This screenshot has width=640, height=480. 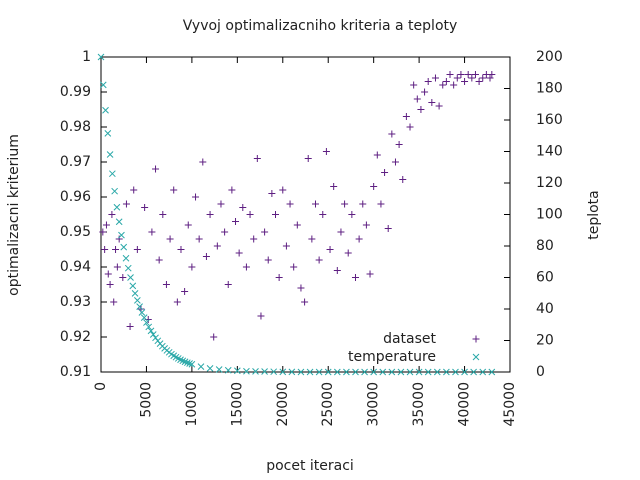 I want to click on y-tick-label: 0.99, so click(x=75, y=92).